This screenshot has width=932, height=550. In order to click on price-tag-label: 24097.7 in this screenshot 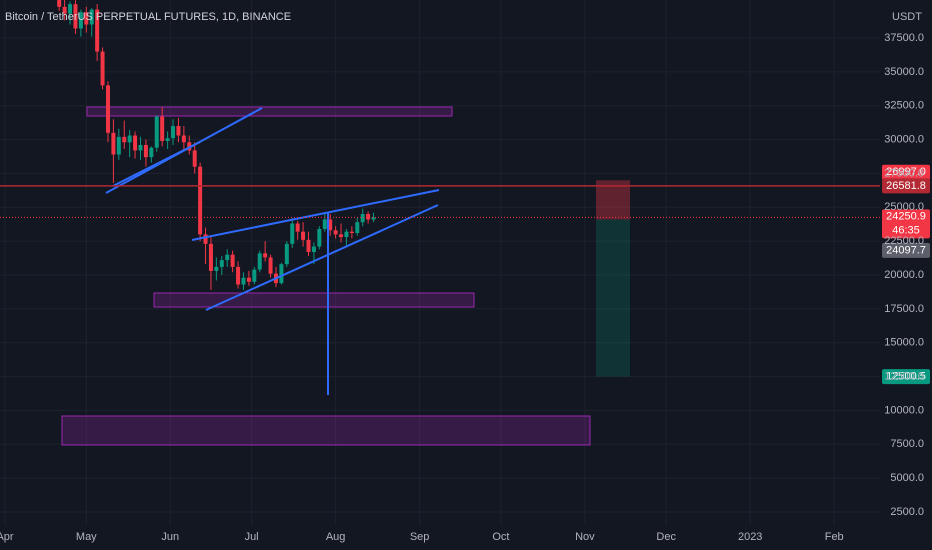, I will do `click(906, 250)`.